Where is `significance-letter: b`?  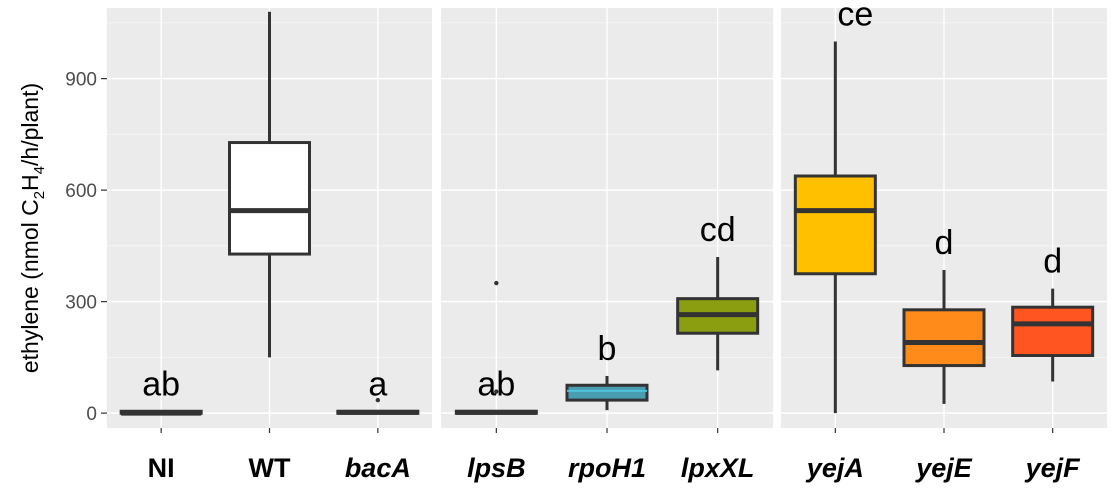 significance-letter: b is located at coordinates (607, 349).